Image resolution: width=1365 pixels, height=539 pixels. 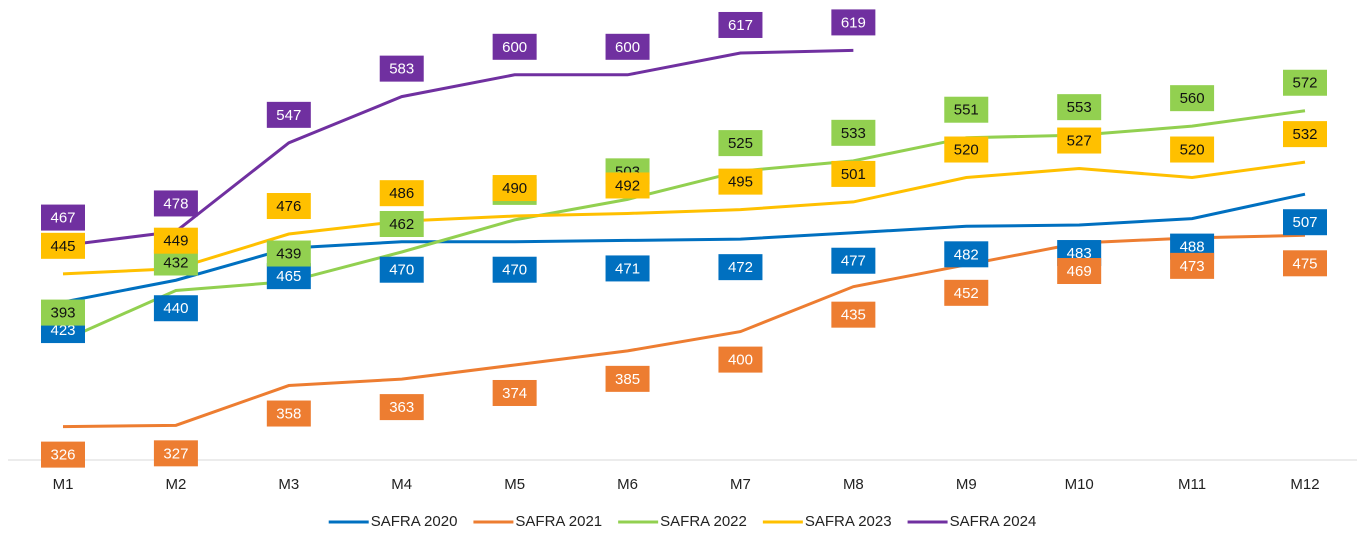 I want to click on data-label: 452, so click(x=966, y=293).